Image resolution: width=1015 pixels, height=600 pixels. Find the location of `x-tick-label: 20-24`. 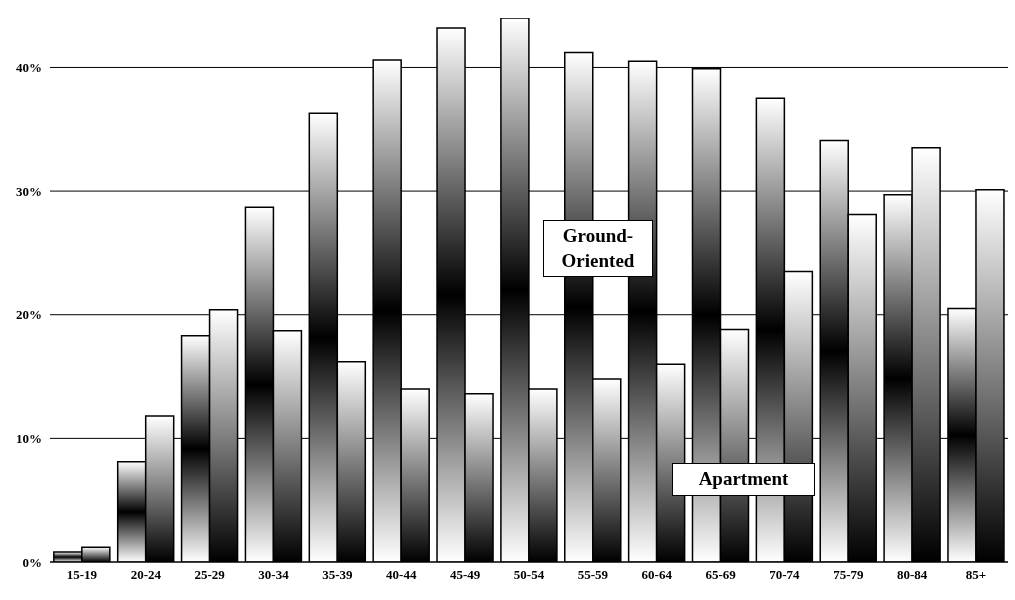

x-tick-label: 20-24 is located at coordinates (146, 575).